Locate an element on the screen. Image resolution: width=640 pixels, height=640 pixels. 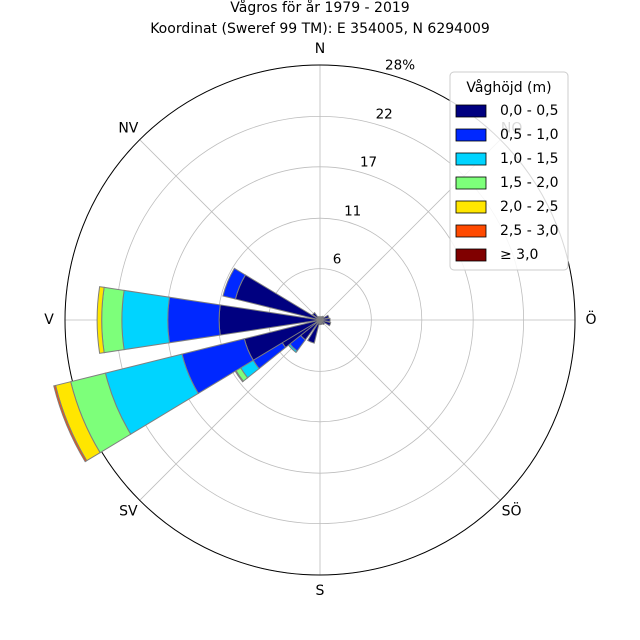
radial-tick-label: 6 is located at coordinates (337, 259).